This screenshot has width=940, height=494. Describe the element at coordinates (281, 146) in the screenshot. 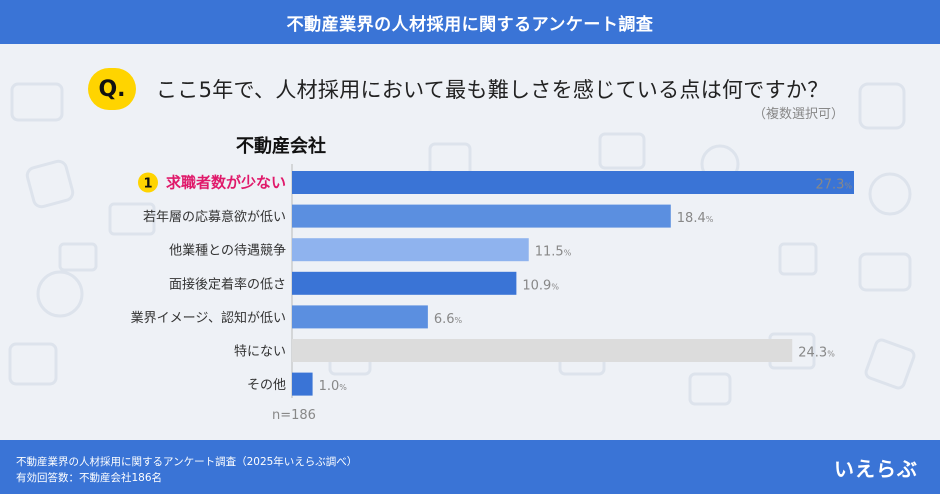

I see `group-label: 不動産会社` at that location.